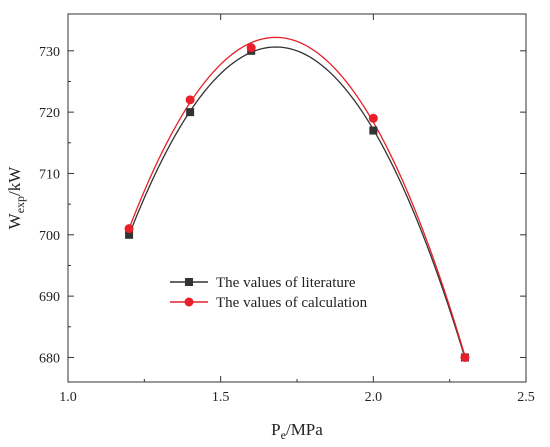 The image size is (550, 447). Describe the element at coordinates (49, 174) in the screenshot. I see `y-tick-label: 710` at that location.